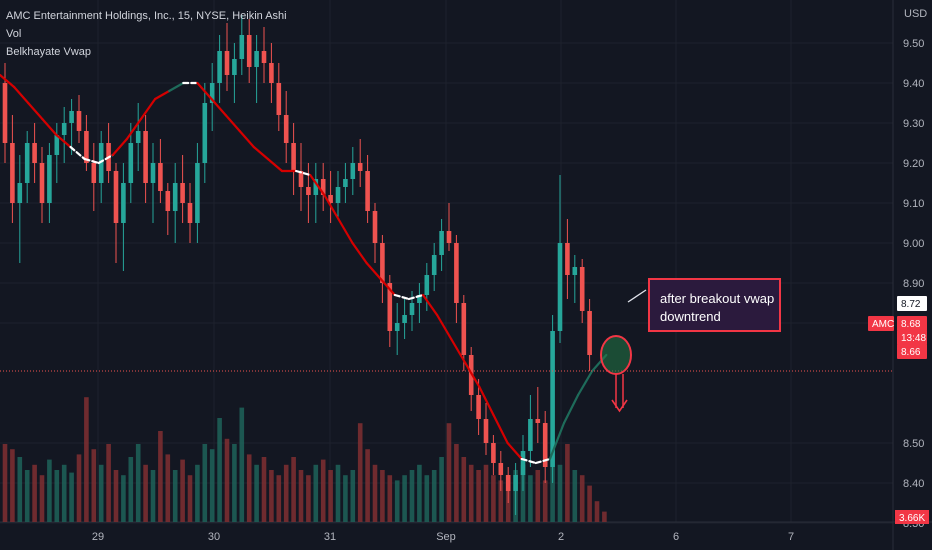 This screenshot has width=932, height=550. Describe the element at coordinates (637, 296) in the screenshot. I see `annotation-pointer` at that location.